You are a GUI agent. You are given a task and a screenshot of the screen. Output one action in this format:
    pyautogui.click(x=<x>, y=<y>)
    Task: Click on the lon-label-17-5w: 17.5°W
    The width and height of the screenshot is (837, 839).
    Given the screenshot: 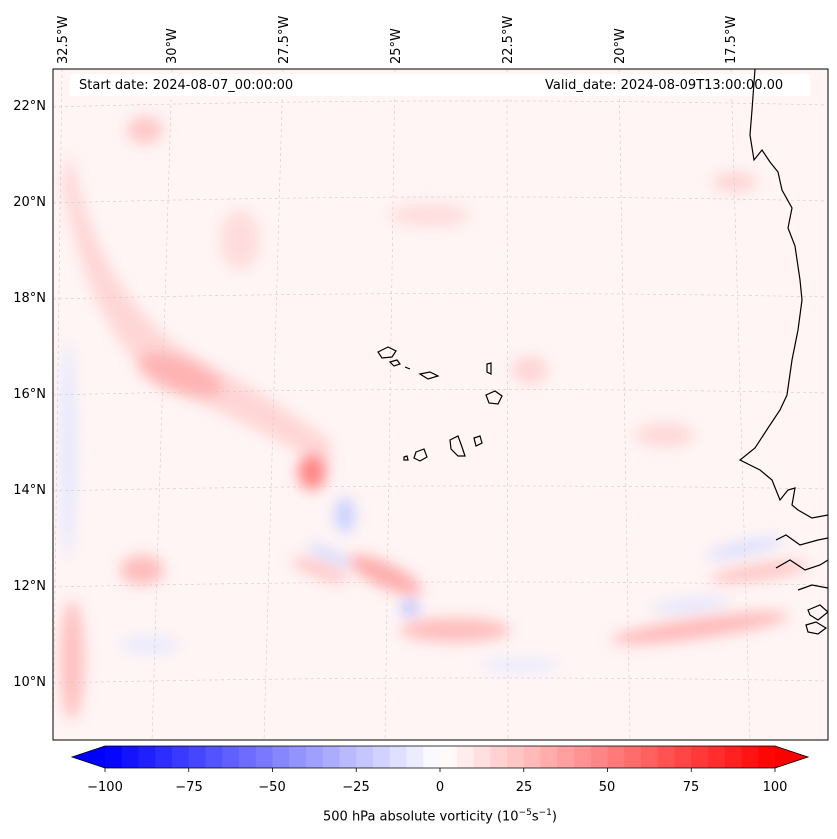 What is the action you would take?
    pyautogui.click(x=731, y=39)
    